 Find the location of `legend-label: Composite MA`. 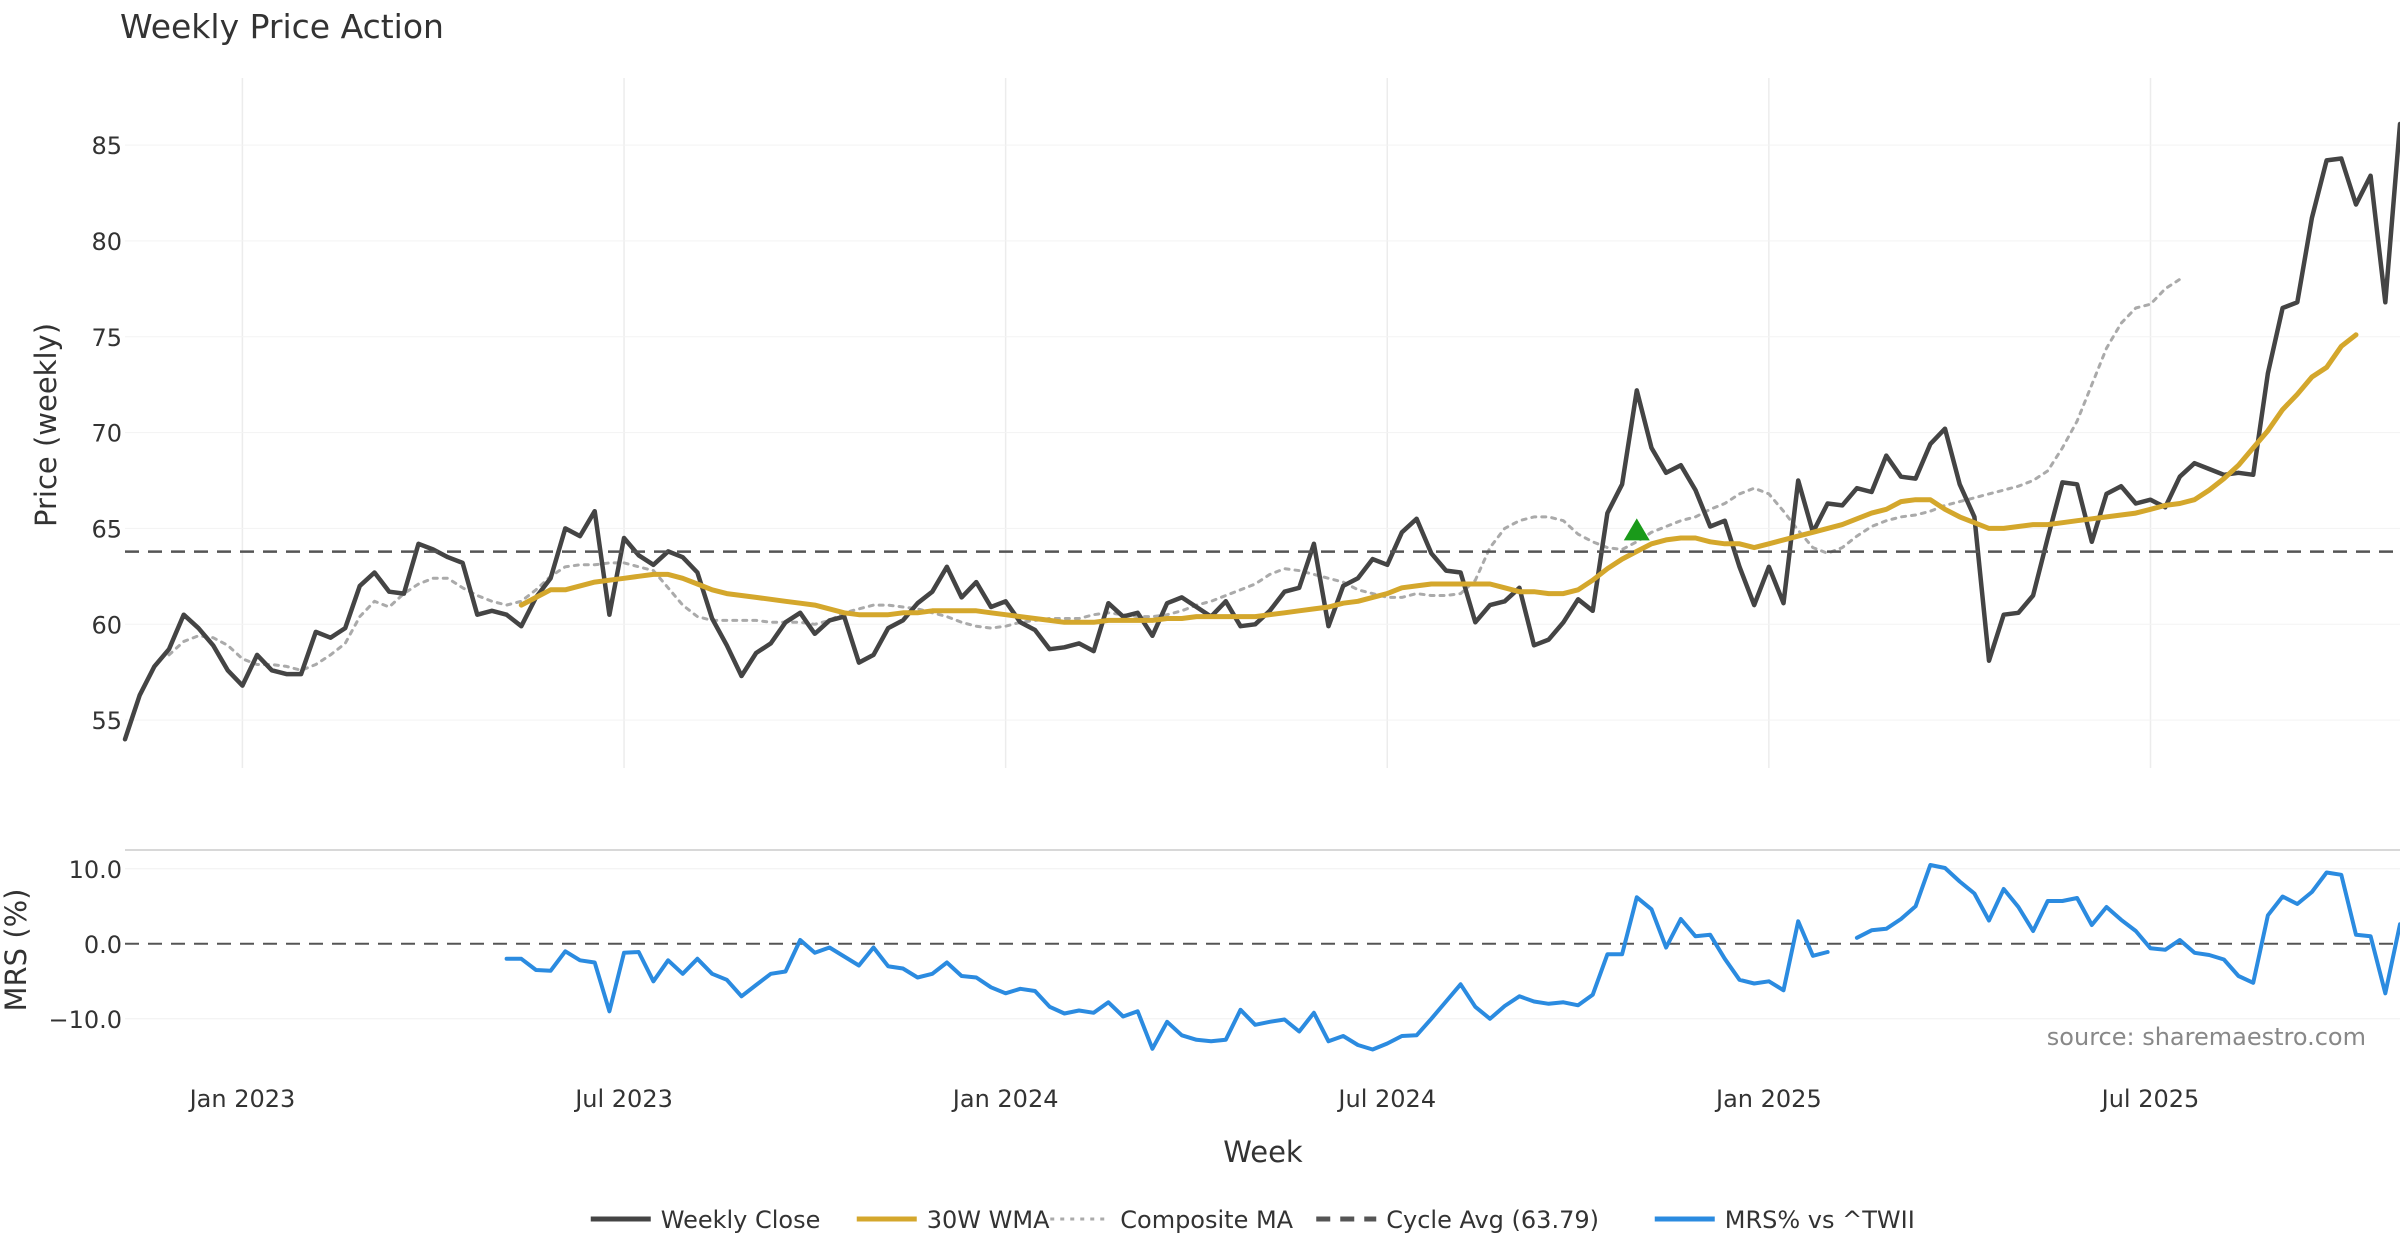

legend-label: Composite MA is located at coordinates (1206, 1220).